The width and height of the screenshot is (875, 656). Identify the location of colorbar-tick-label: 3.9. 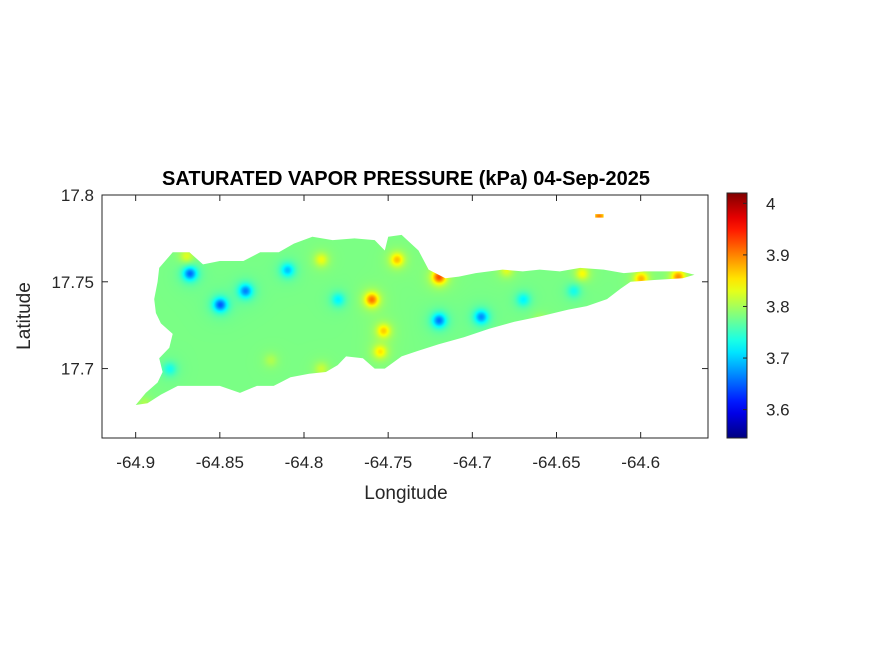
(778, 255).